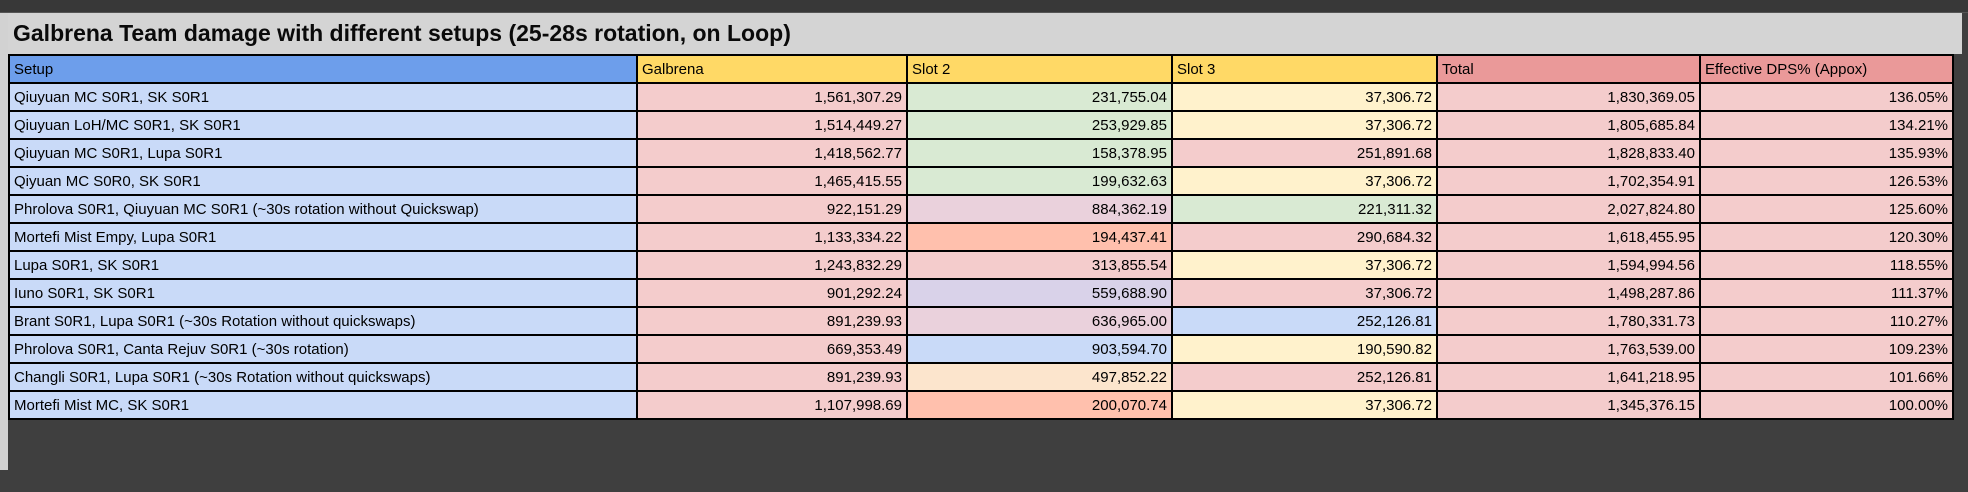 The height and width of the screenshot is (492, 1968). What do you see at coordinates (1826, 405) in the screenshot?
I see `cell-dps: 100.00%` at bounding box center [1826, 405].